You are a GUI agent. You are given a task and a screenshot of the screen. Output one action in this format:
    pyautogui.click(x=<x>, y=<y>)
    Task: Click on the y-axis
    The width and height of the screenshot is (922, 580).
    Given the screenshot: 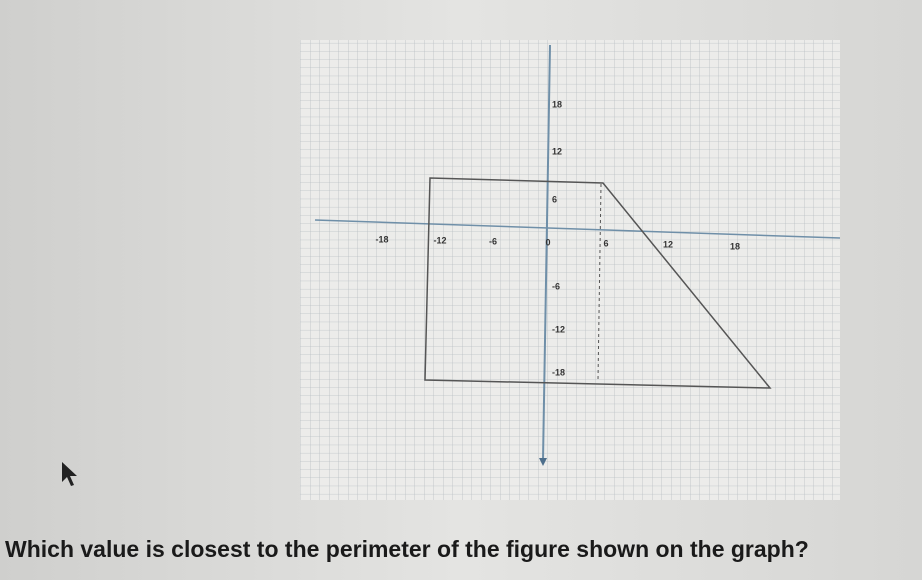 What is the action you would take?
    pyautogui.click(x=546, y=252)
    